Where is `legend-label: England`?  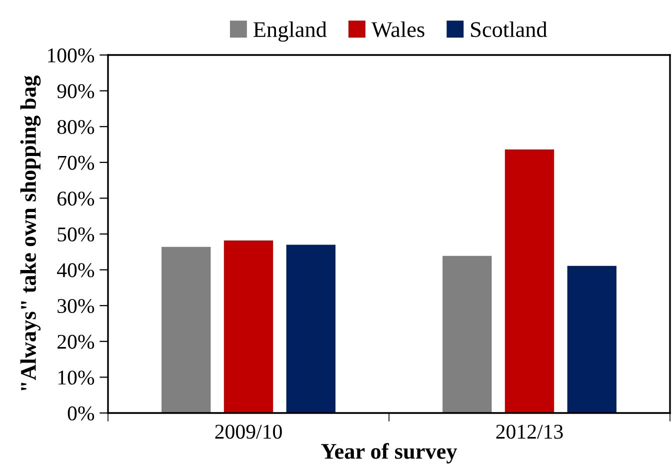 legend-label: England is located at coordinates (290, 31).